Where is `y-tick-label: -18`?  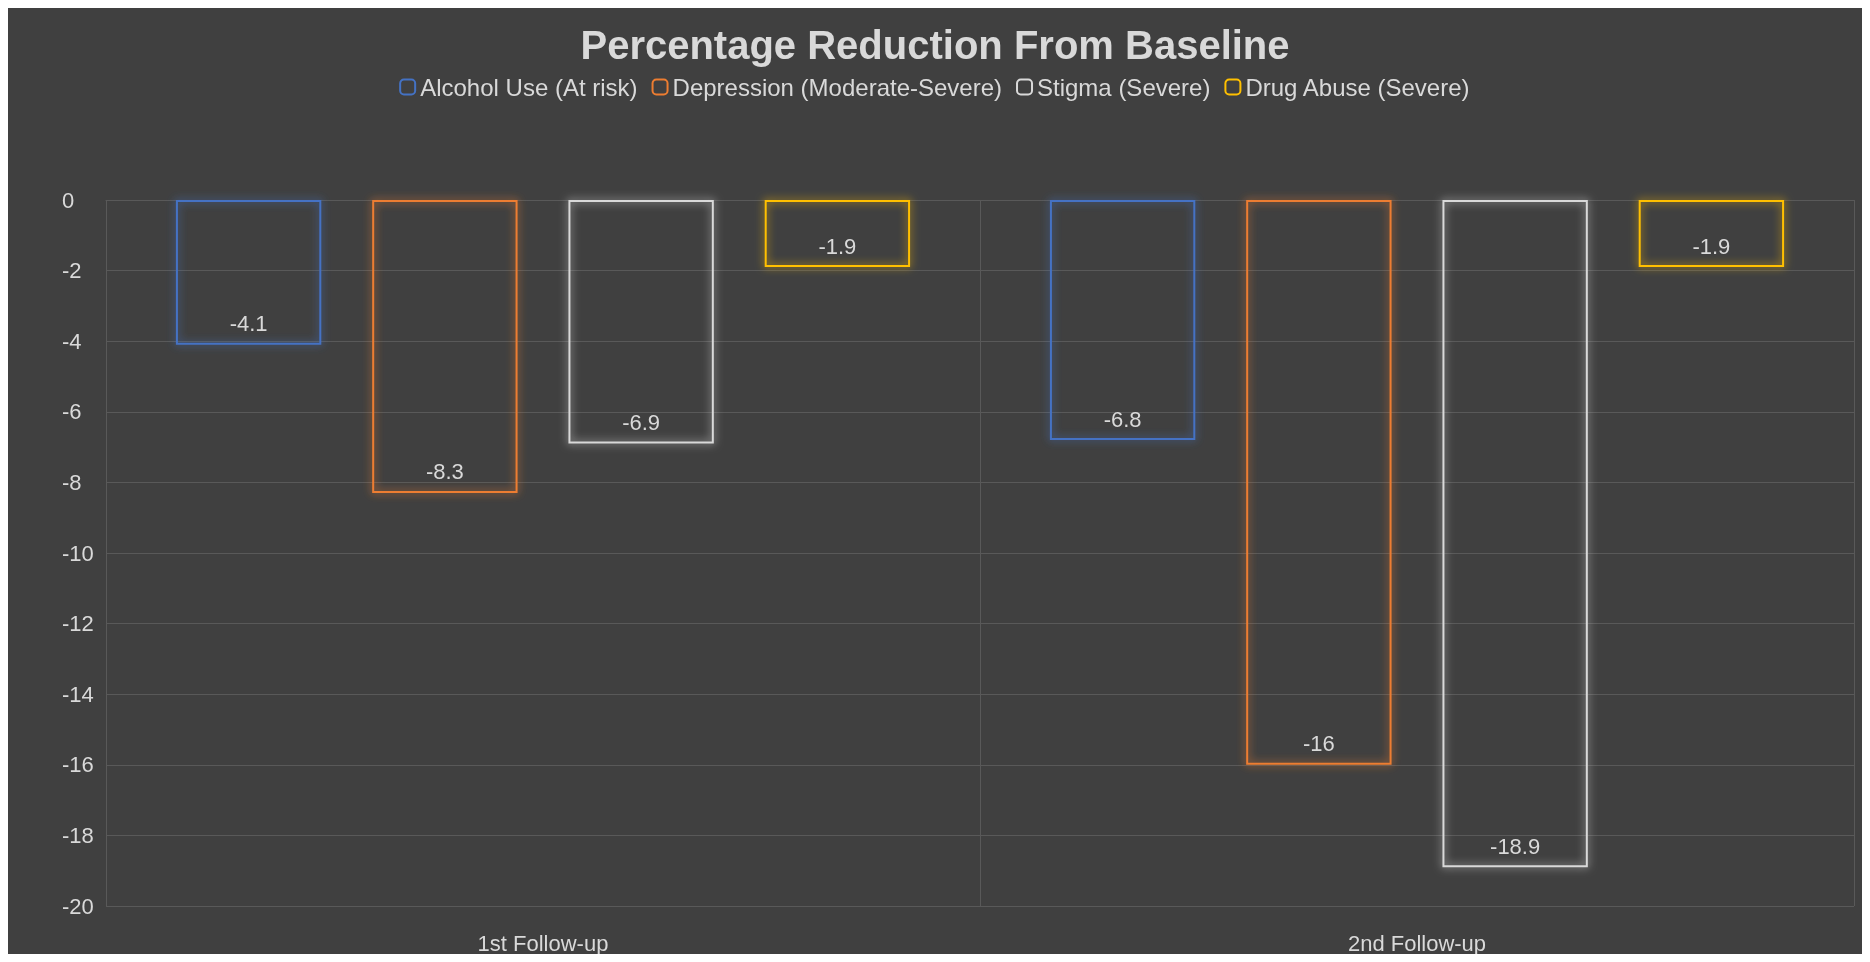 y-tick-label: -18 is located at coordinates (78, 835).